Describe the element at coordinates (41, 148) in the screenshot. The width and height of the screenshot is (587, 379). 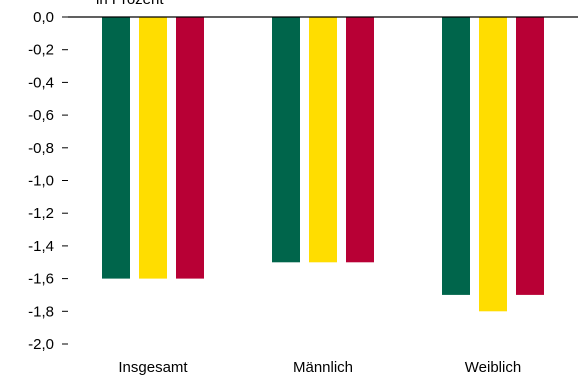
I see `y-tick-label: -0,8` at that location.